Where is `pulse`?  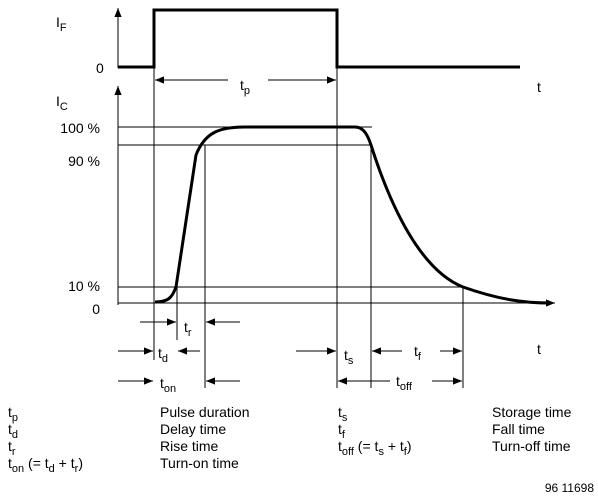 pulse is located at coordinates (319, 38).